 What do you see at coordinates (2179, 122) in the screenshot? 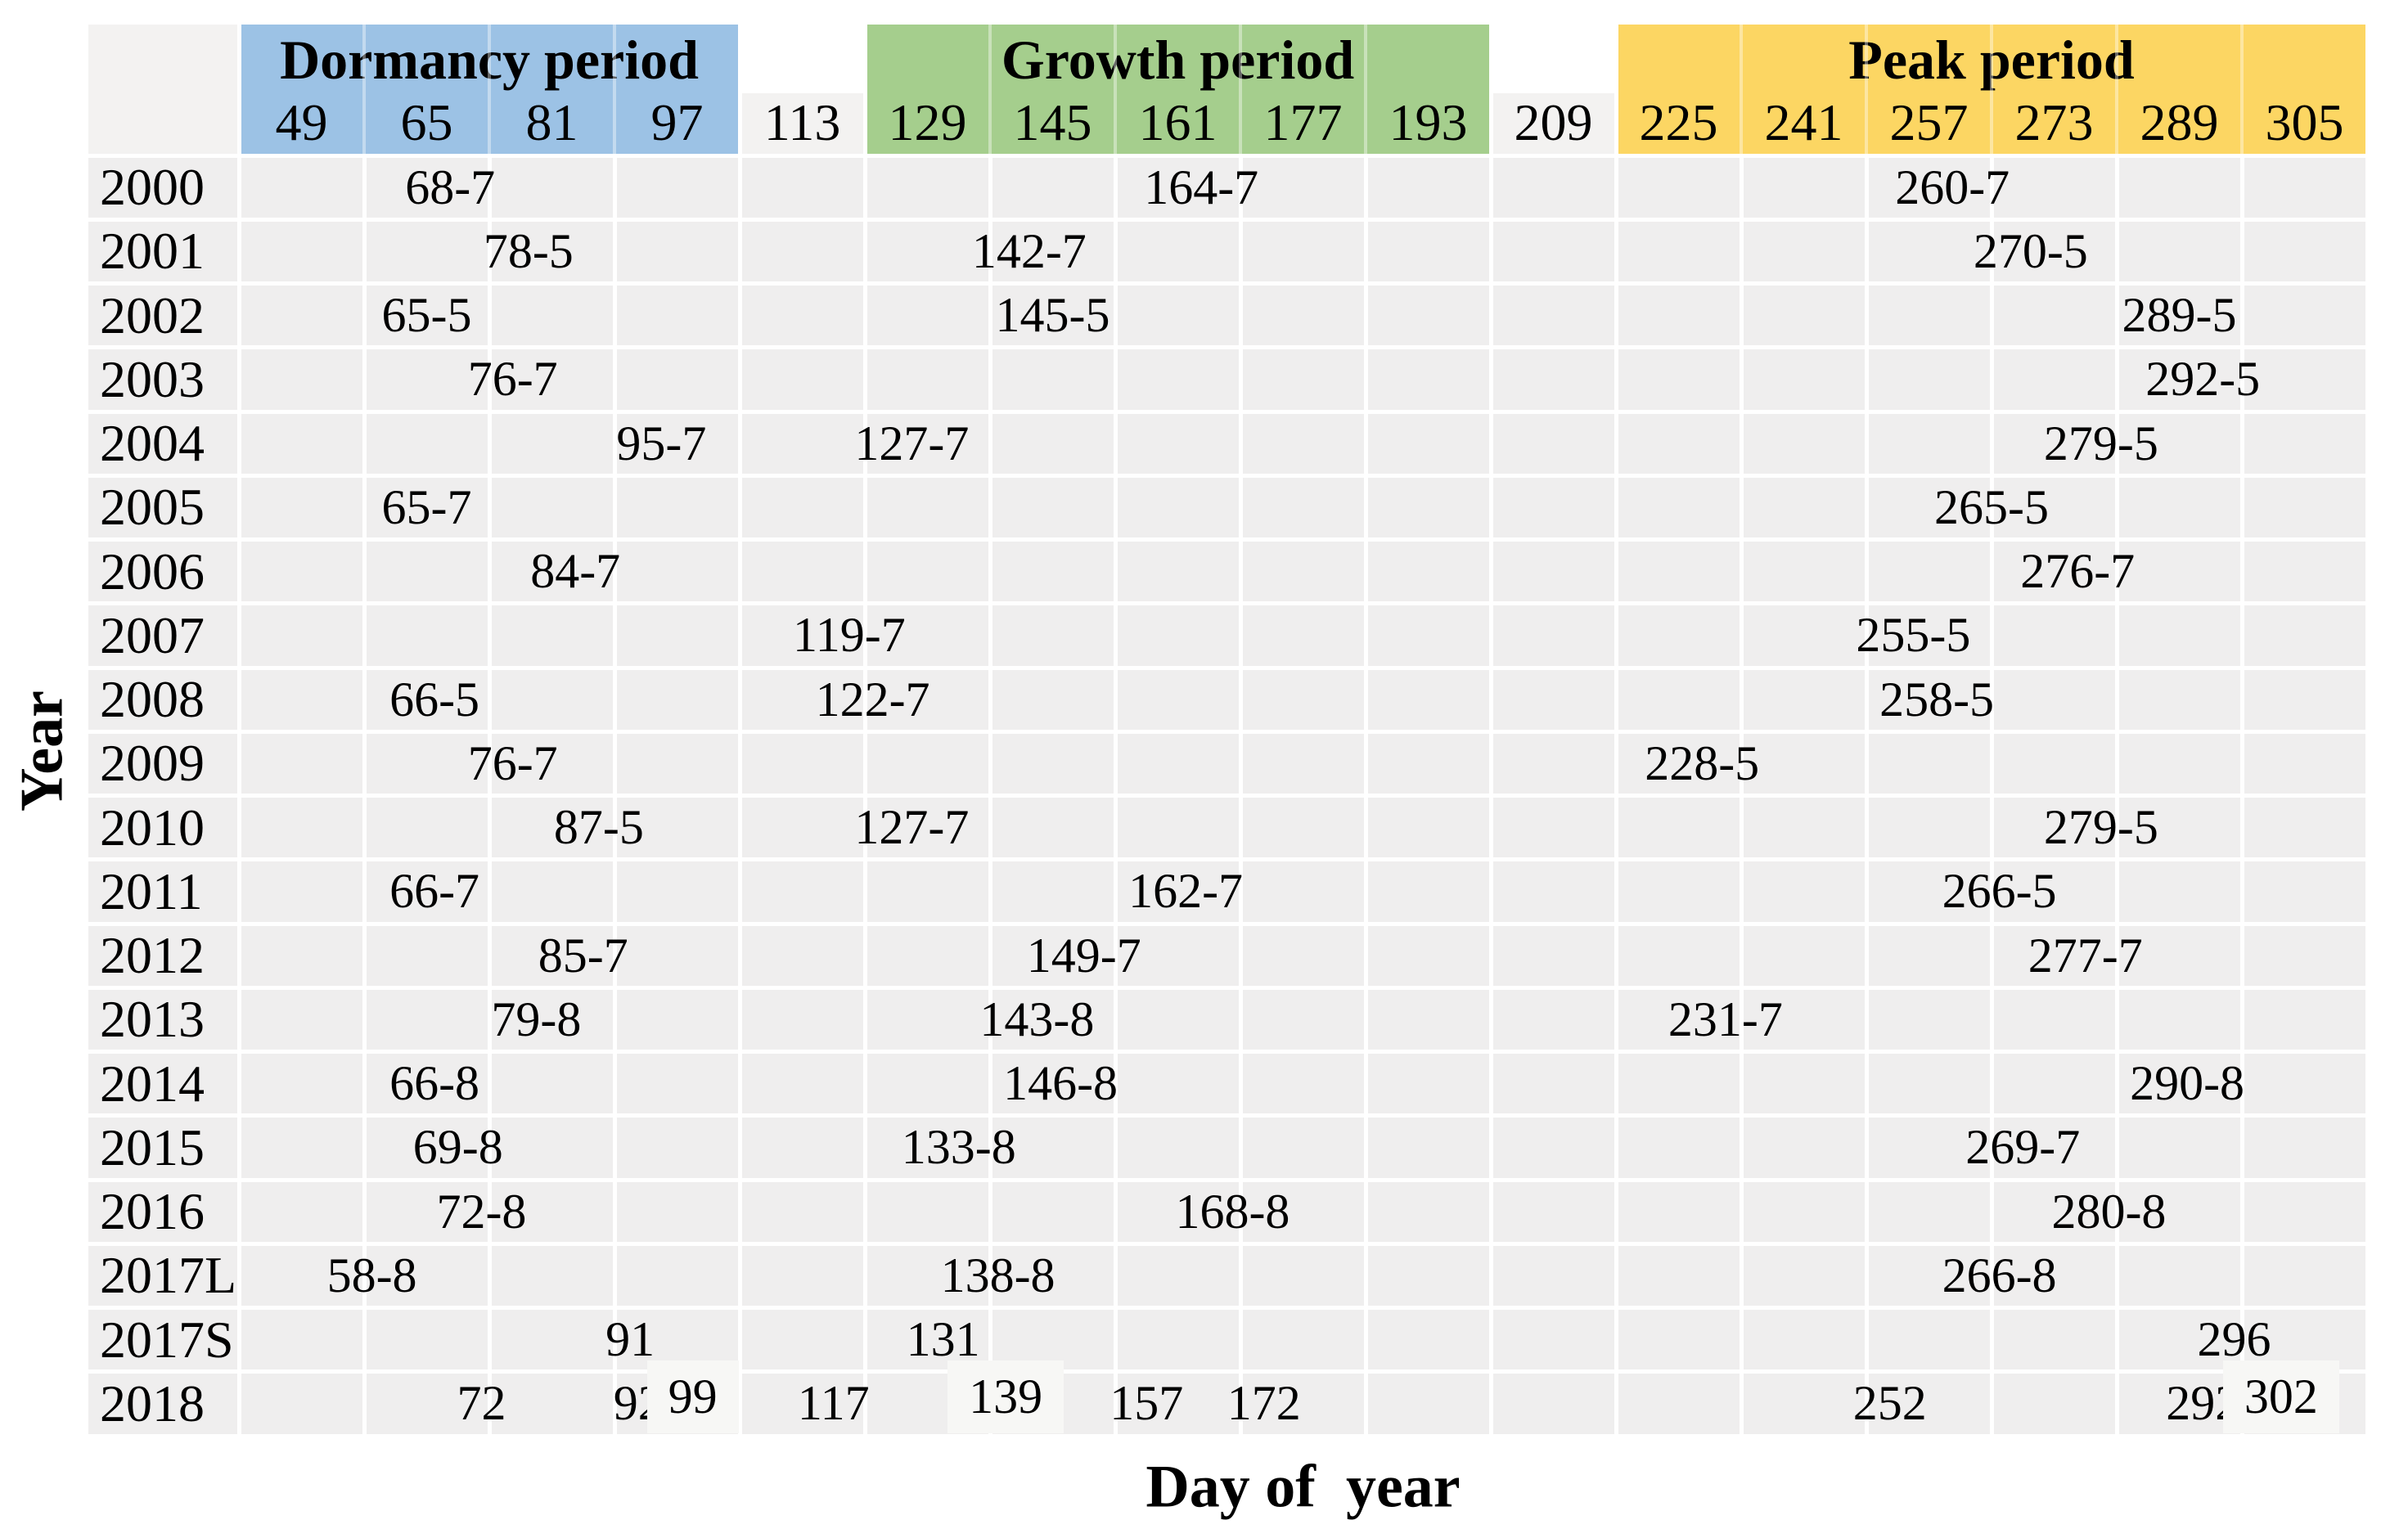
I see `day-column-header: 289` at bounding box center [2179, 122].